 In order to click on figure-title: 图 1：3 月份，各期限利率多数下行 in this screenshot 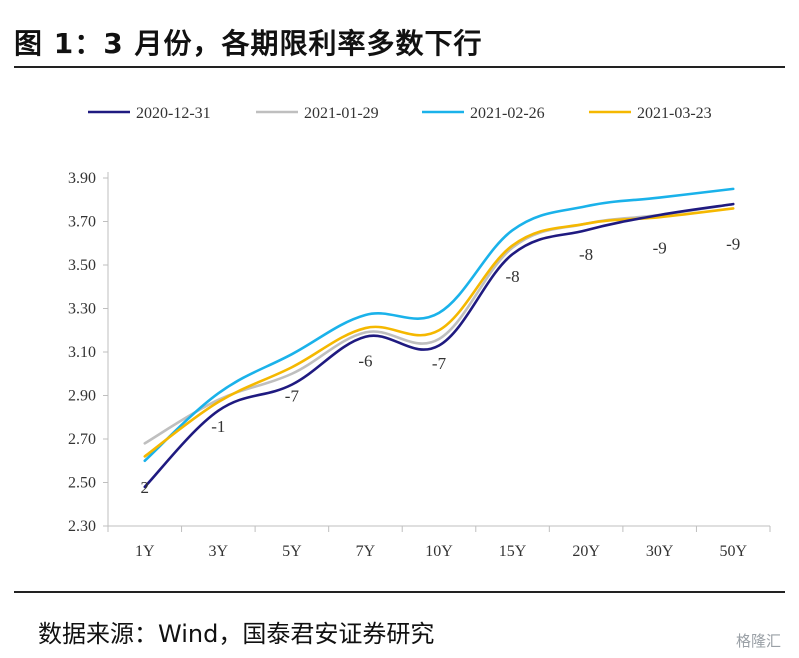, I will do `click(248, 43)`.